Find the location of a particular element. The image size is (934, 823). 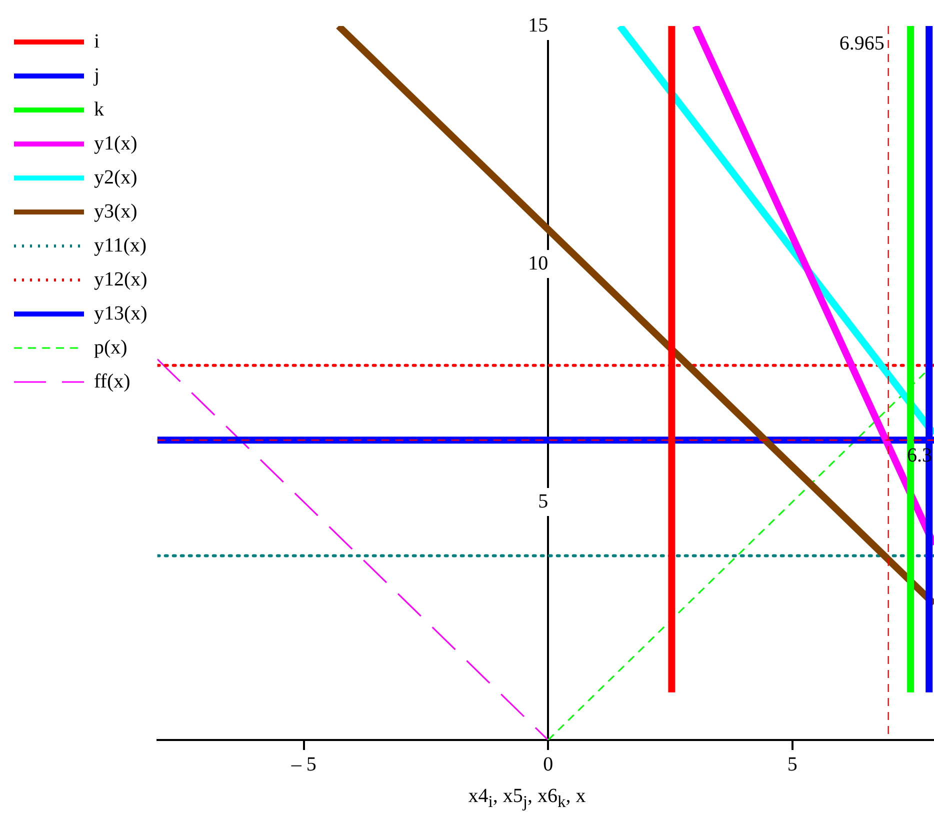

ref-line-label: 6.3 is located at coordinates (919, 455).